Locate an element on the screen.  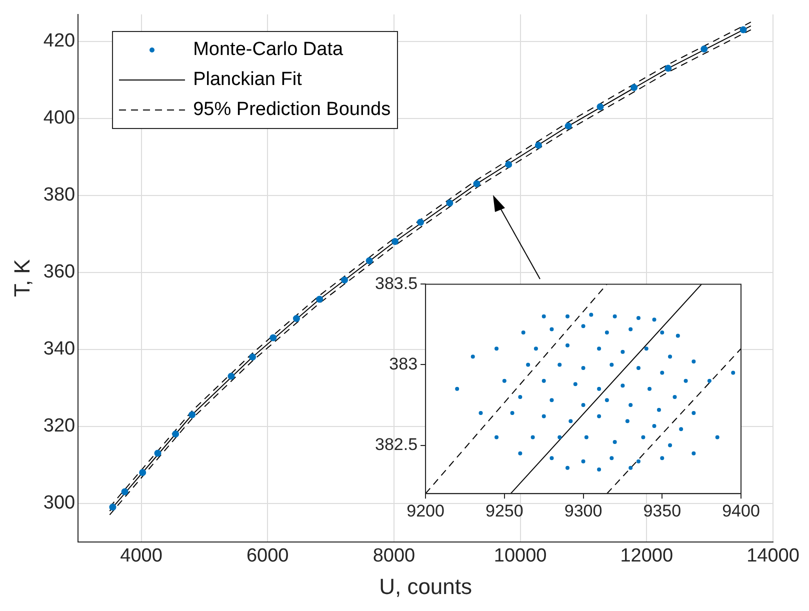
y-tick-label: 360 is located at coordinates (59, 272).